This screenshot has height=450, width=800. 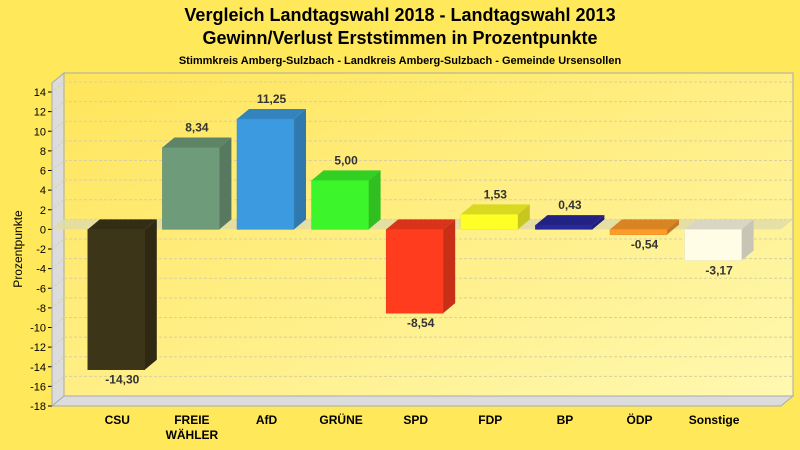 What do you see at coordinates (43, 172) in the screenshot?
I see `y-tick-label: 6` at bounding box center [43, 172].